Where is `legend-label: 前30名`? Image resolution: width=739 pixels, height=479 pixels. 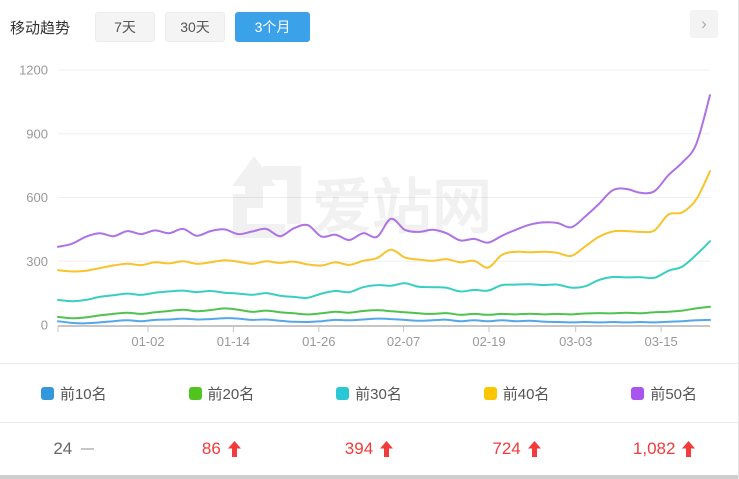
legend-label: 前30名 is located at coordinates (378, 394).